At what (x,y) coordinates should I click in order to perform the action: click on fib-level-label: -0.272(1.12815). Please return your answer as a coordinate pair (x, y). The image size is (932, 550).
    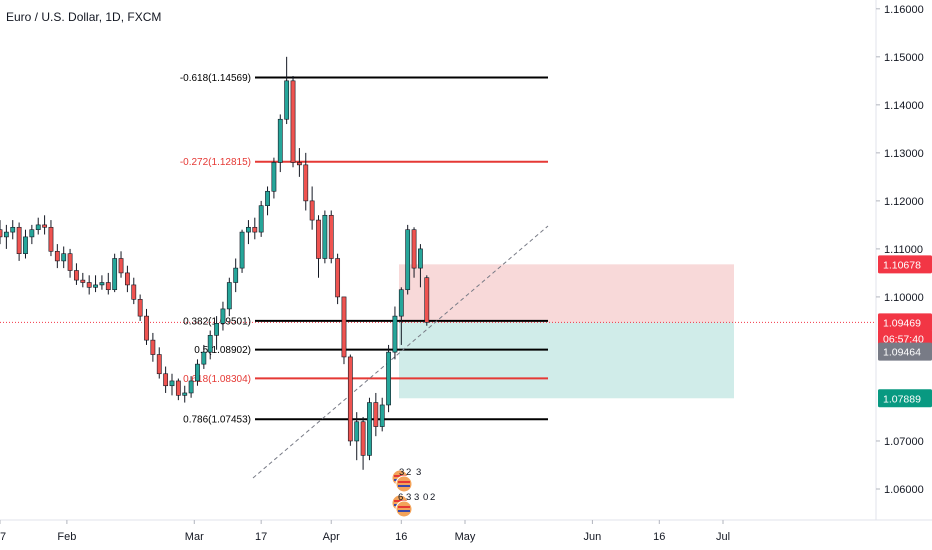
    Looking at the image, I should click on (215, 162).